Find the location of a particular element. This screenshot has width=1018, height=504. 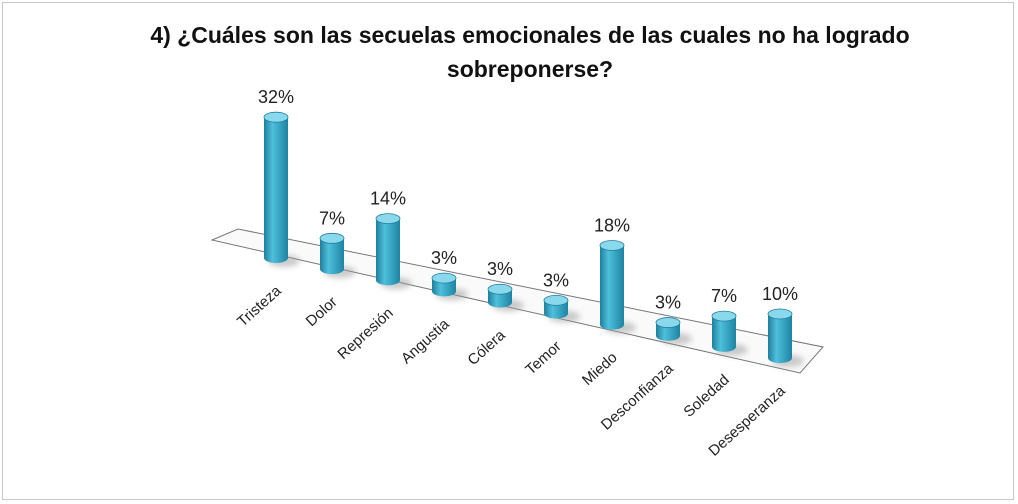

x-tick-label: Miedo is located at coordinates (600, 369).